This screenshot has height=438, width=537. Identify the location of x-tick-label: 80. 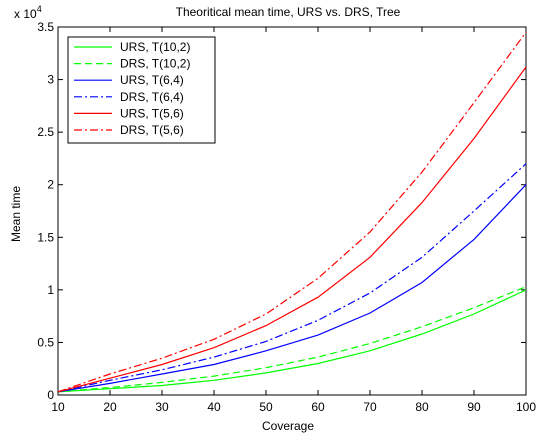
(422, 407).